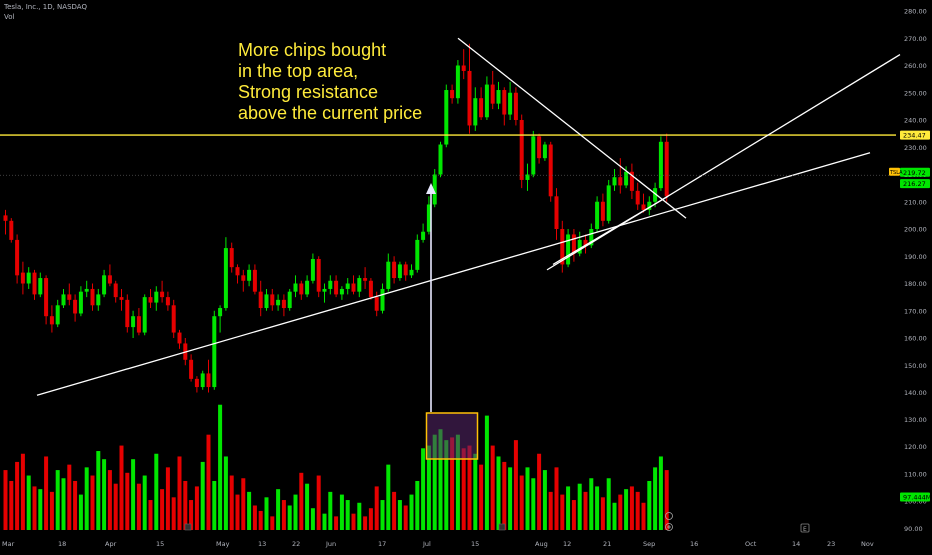 The height and width of the screenshot is (555, 932). I want to click on time-label: Jul, so click(426, 544).